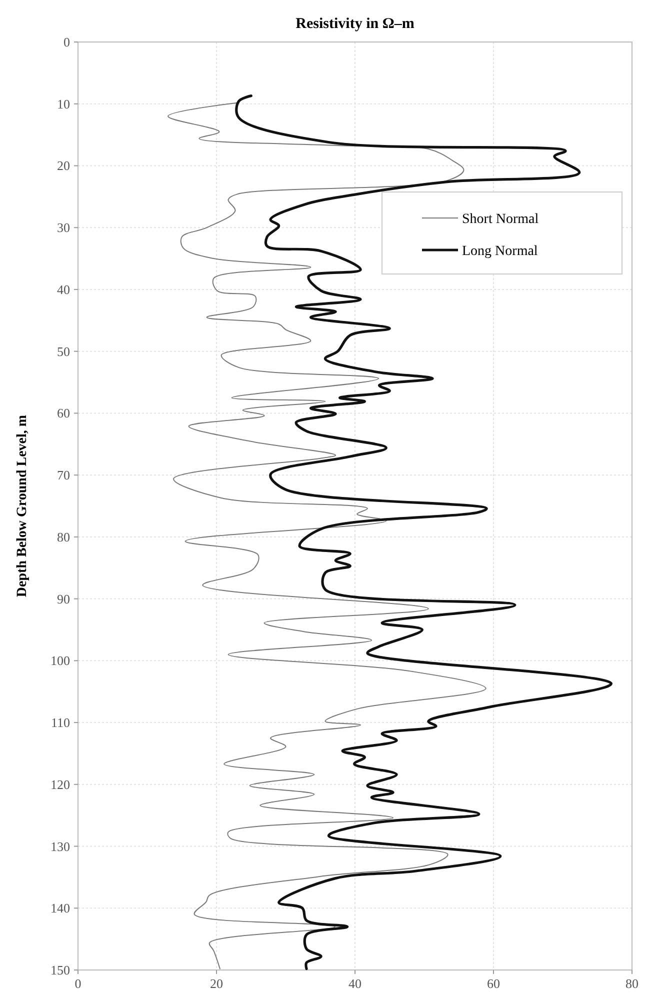  What do you see at coordinates (63, 413) in the screenshot?
I see `y-tick-label: 60` at bounding box center [63, 413].